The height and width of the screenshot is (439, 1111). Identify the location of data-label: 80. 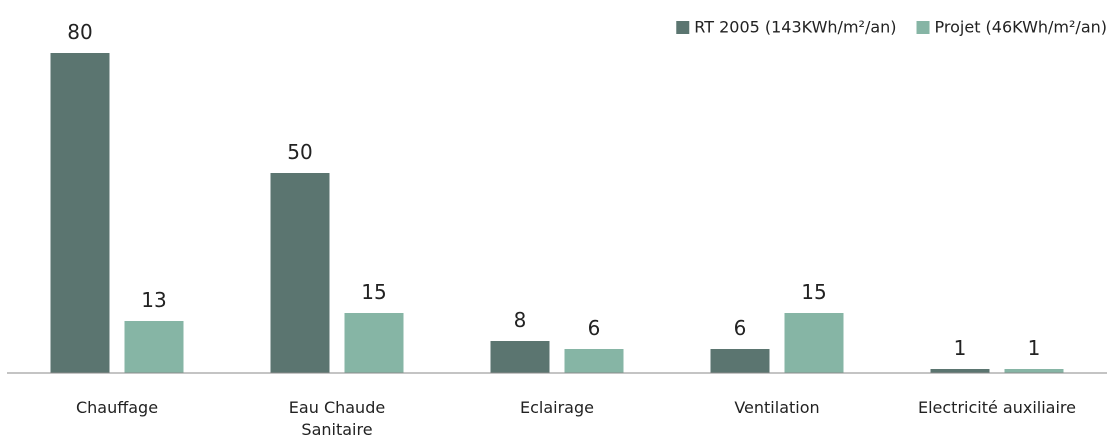
(79, 32).